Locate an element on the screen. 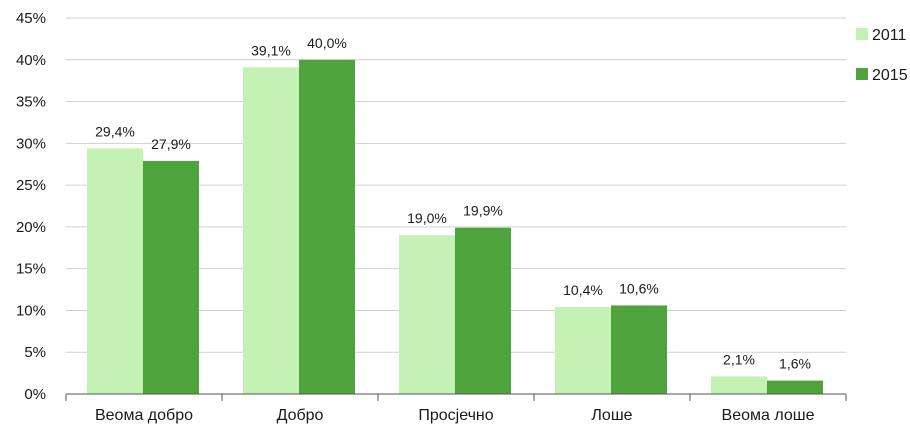  y-tick-label: 15% is located at coordinates (31, 269).